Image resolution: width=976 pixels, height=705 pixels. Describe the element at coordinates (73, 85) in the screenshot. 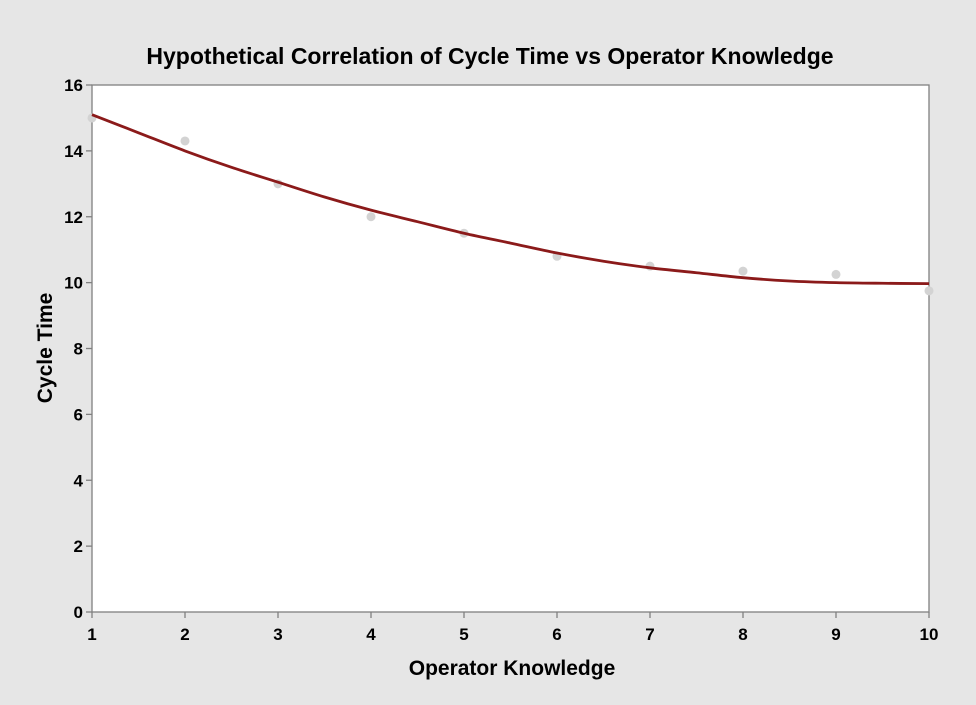

I see `y-tick-label: 16` at that location.